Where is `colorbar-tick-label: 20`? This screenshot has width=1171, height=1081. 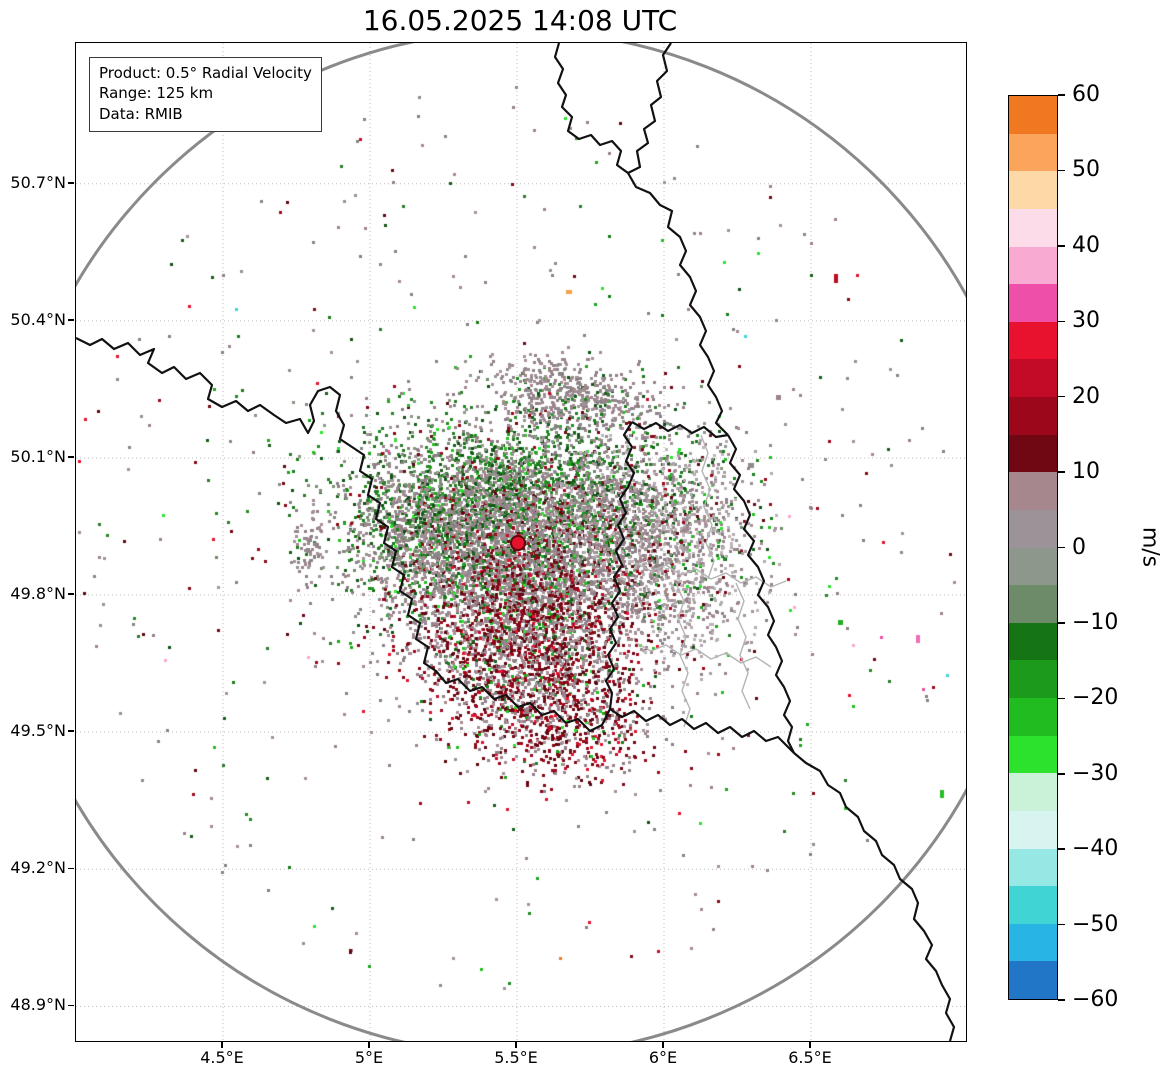
colorbar-tick-label: 20 is located at coordinates (1086, 396).